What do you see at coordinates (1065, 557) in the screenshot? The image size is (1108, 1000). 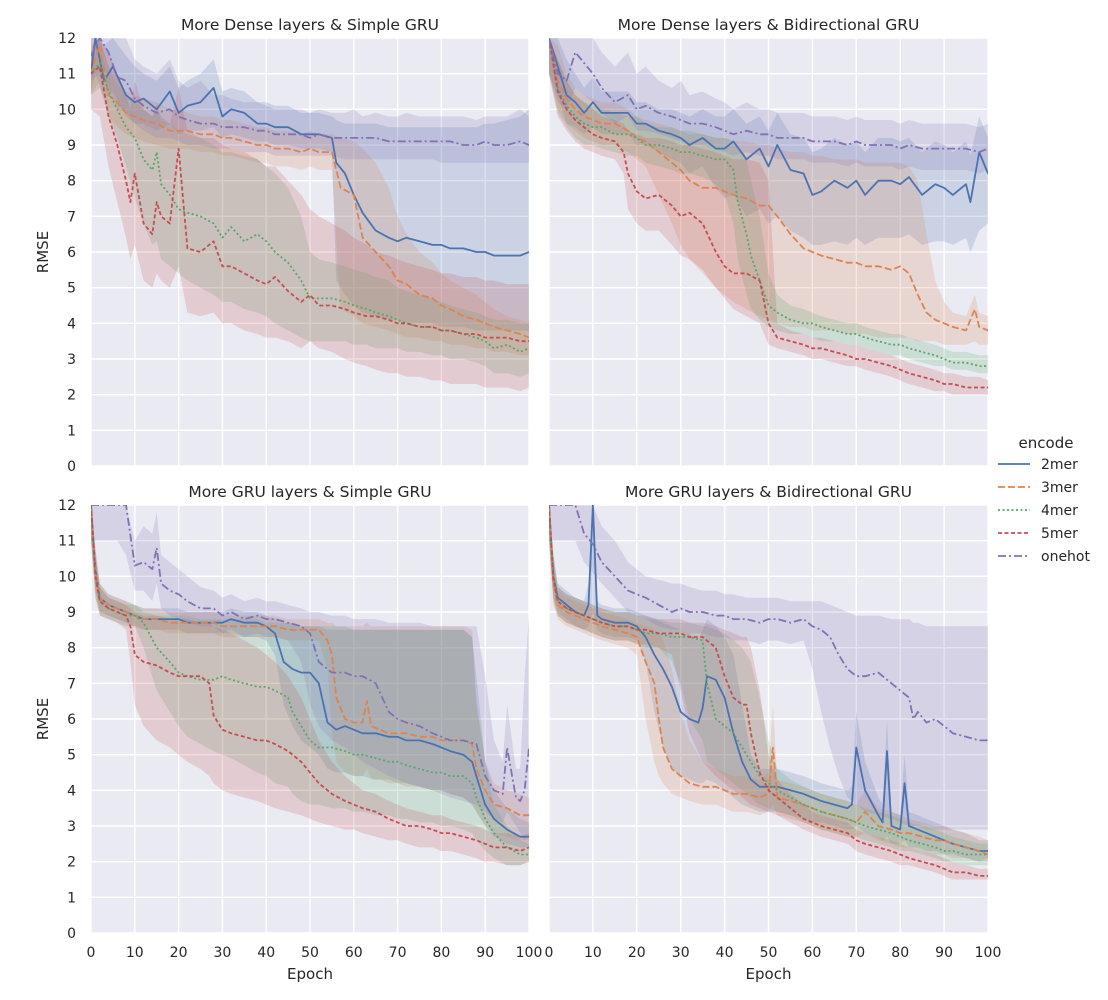 I see `legend-label: onehot` at bounding box center [1065, 557].